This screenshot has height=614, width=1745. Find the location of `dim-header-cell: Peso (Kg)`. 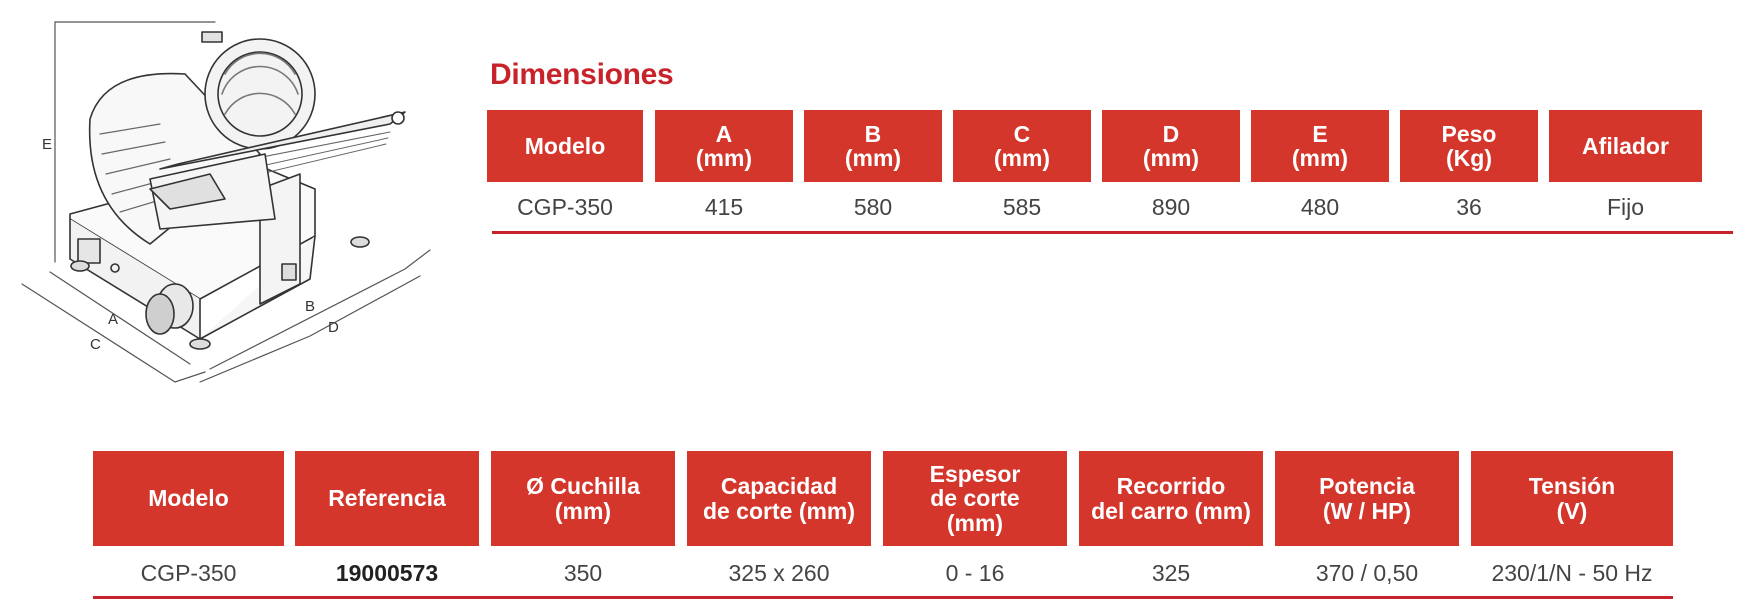

dim-header-cell: Peso (Kg) is located at coordinates (1469, 146).